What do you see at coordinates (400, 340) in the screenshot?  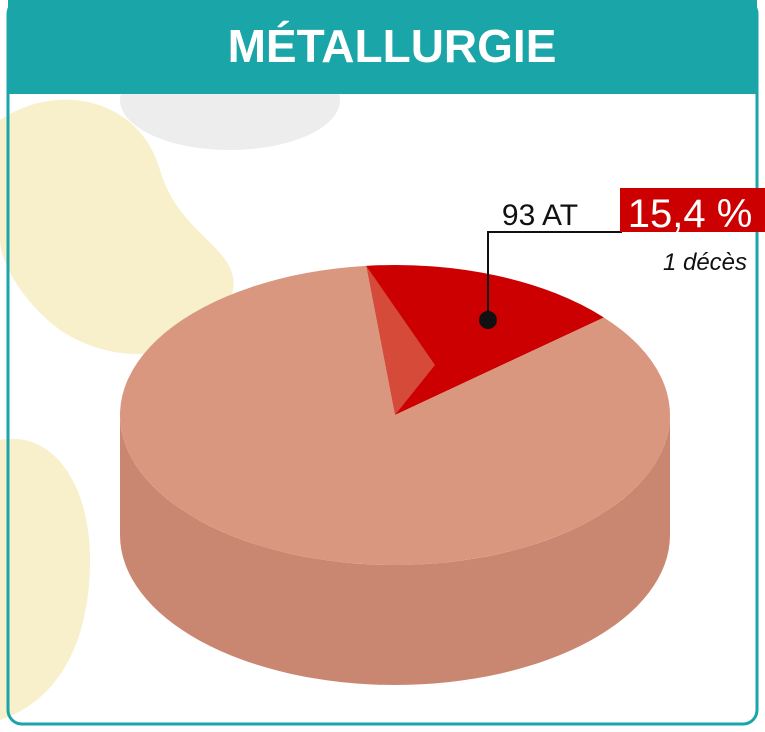 I see `slice-wall` at bounding box center [400, 340].